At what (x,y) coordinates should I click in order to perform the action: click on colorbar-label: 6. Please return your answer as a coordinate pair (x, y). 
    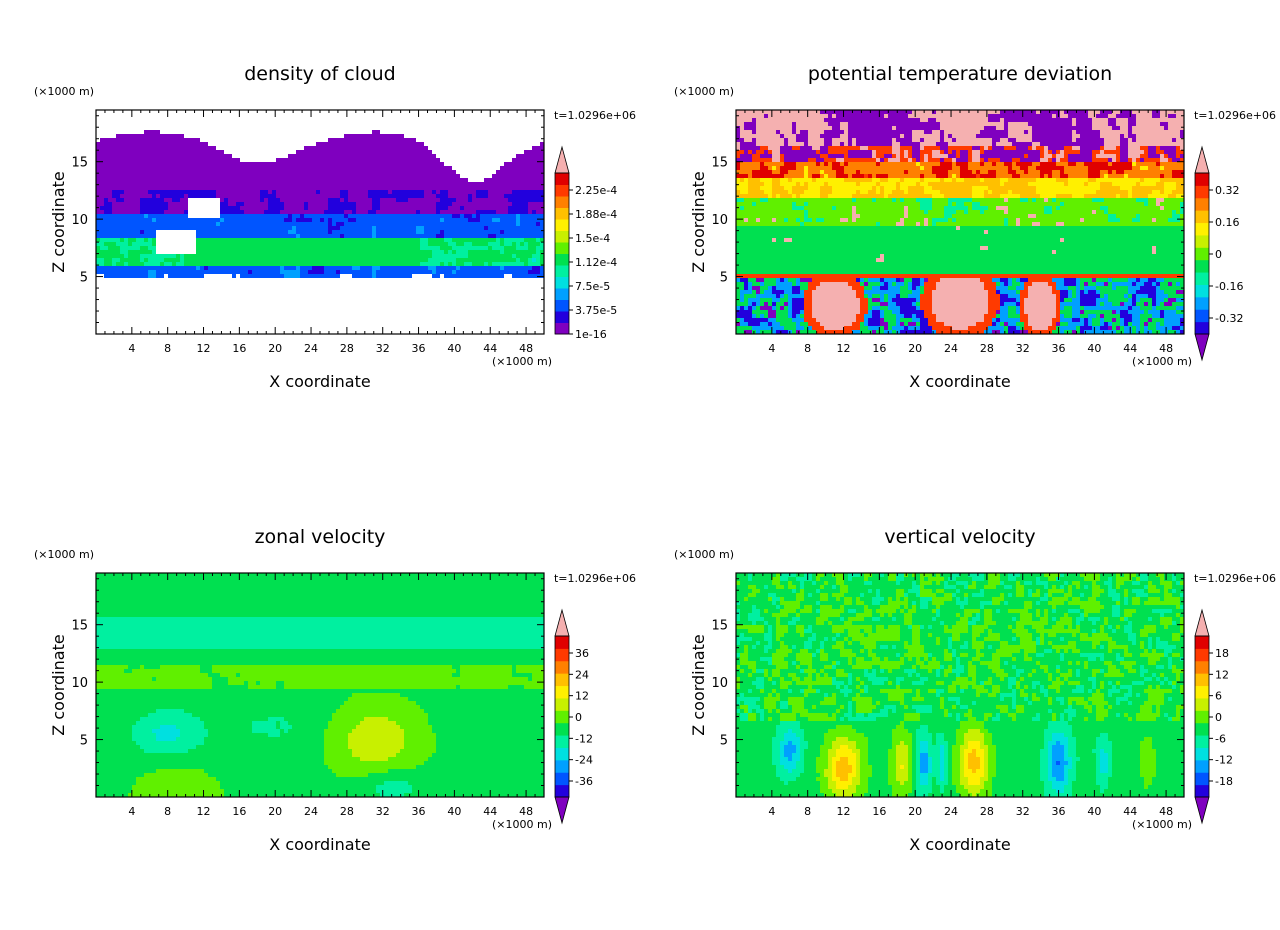
    Looking at the image, I should click on (1218, 696).